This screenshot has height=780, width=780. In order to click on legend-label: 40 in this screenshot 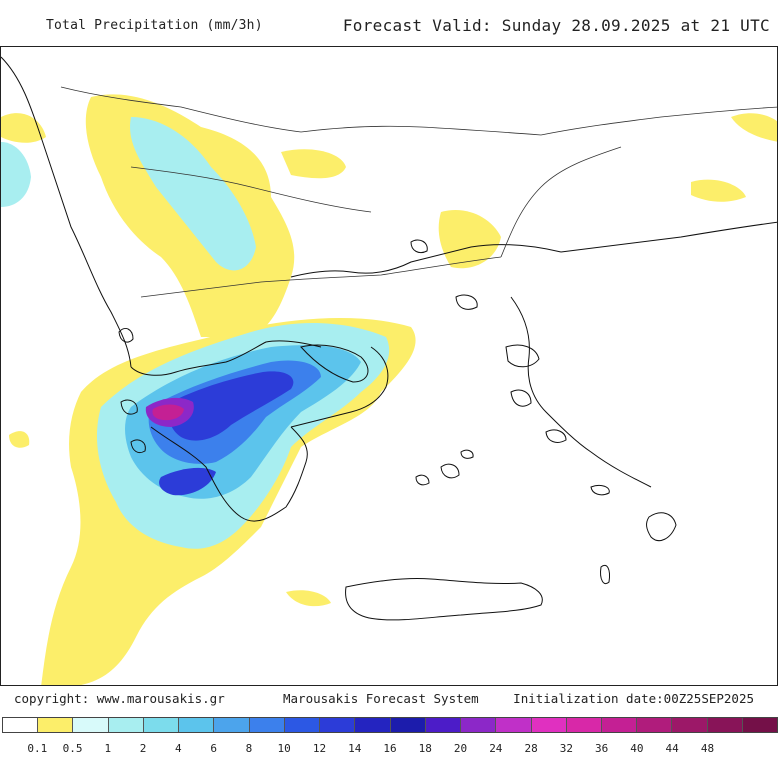, I will do `click(637, 748)`.